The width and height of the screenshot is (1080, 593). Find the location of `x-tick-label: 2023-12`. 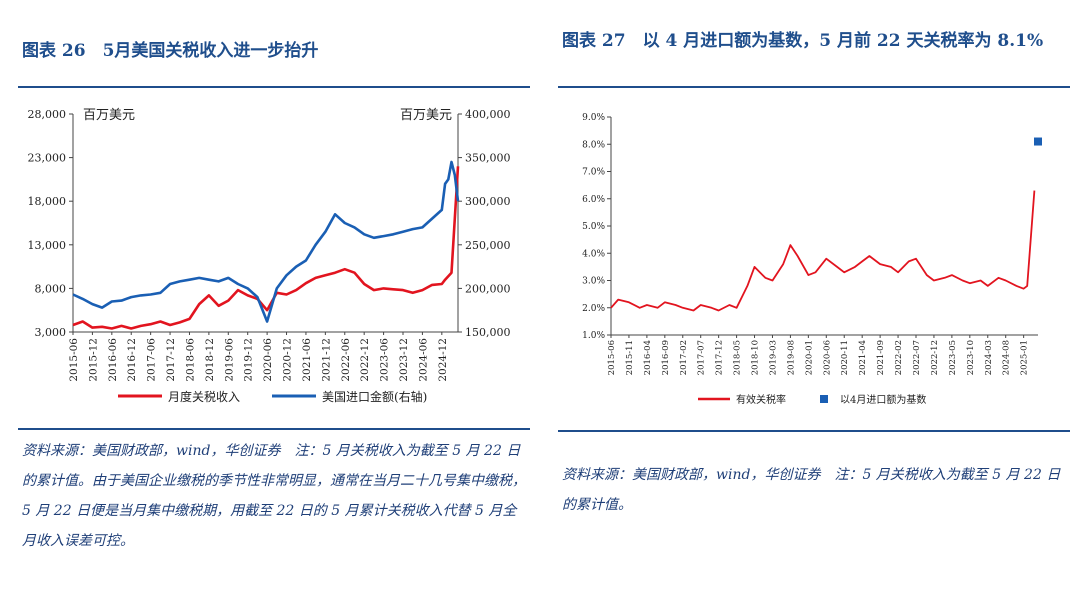

x-tick-label: 2023-12 is located at coordinates (404, 360).